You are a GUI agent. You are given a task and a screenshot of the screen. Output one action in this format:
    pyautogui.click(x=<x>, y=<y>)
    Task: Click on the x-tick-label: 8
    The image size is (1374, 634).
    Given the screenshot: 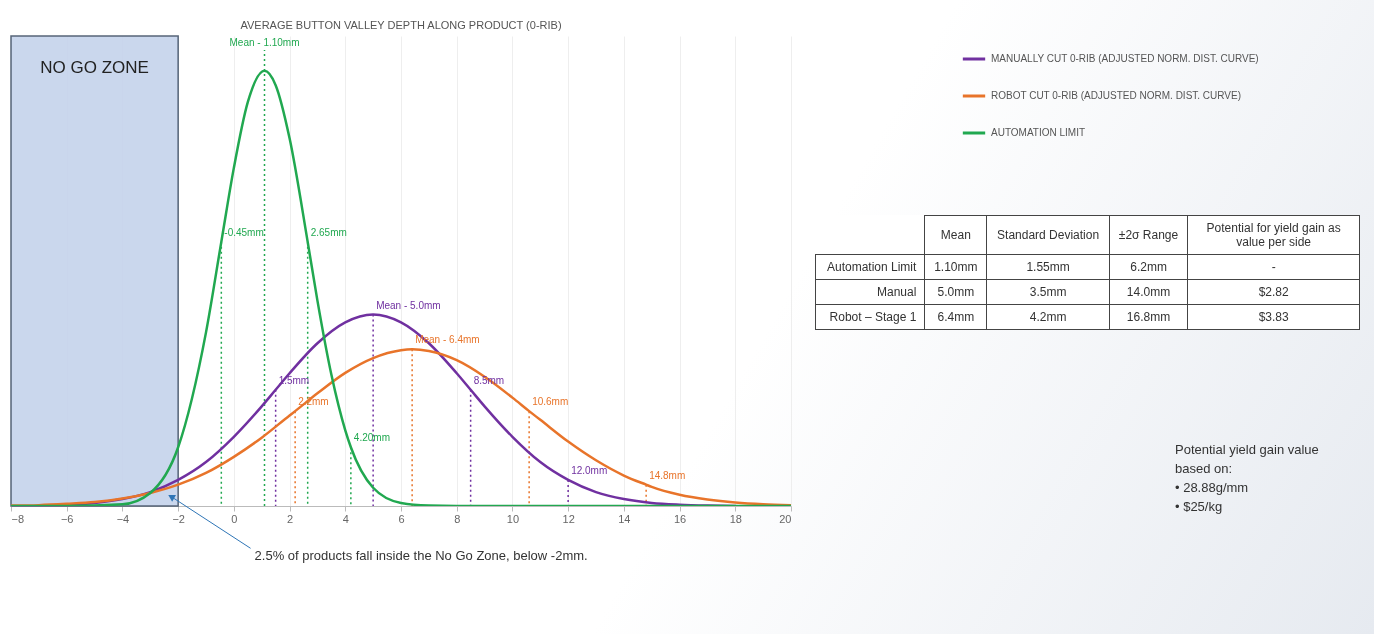 What is the action you would take?
    pyautogui.click(x=457, y=518)
    